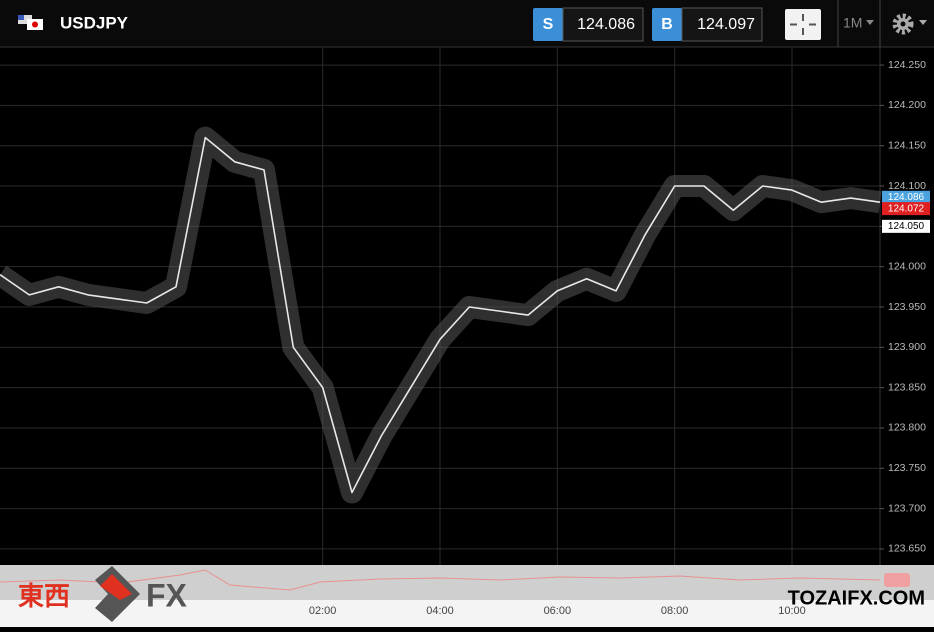  What do you see at coordinates (907, 65) in the screenshot?
I see `y-tick-label: 124.250` at bounding box center [907, 65].